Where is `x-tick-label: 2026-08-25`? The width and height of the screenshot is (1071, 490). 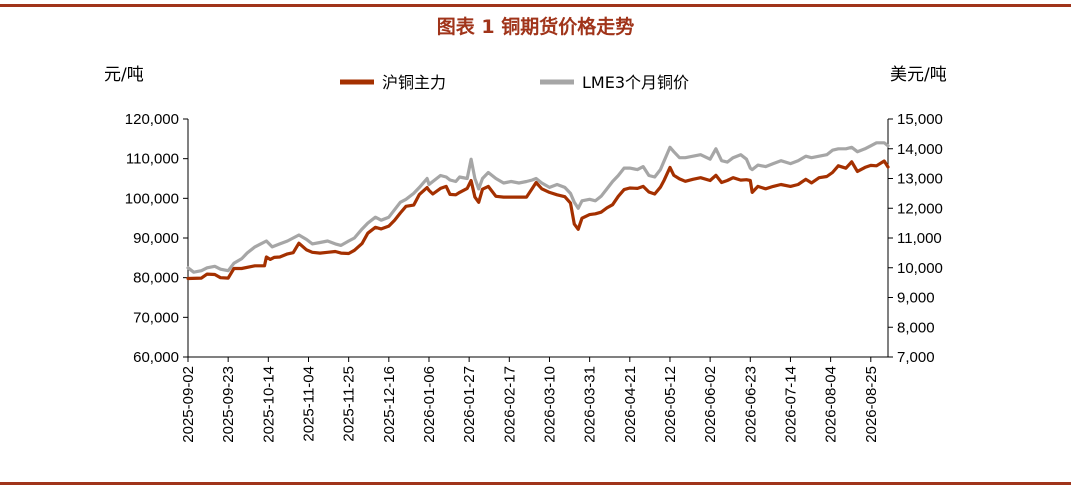
x-tick-label: 2026-08-25 is located at coordinates (871, 404).